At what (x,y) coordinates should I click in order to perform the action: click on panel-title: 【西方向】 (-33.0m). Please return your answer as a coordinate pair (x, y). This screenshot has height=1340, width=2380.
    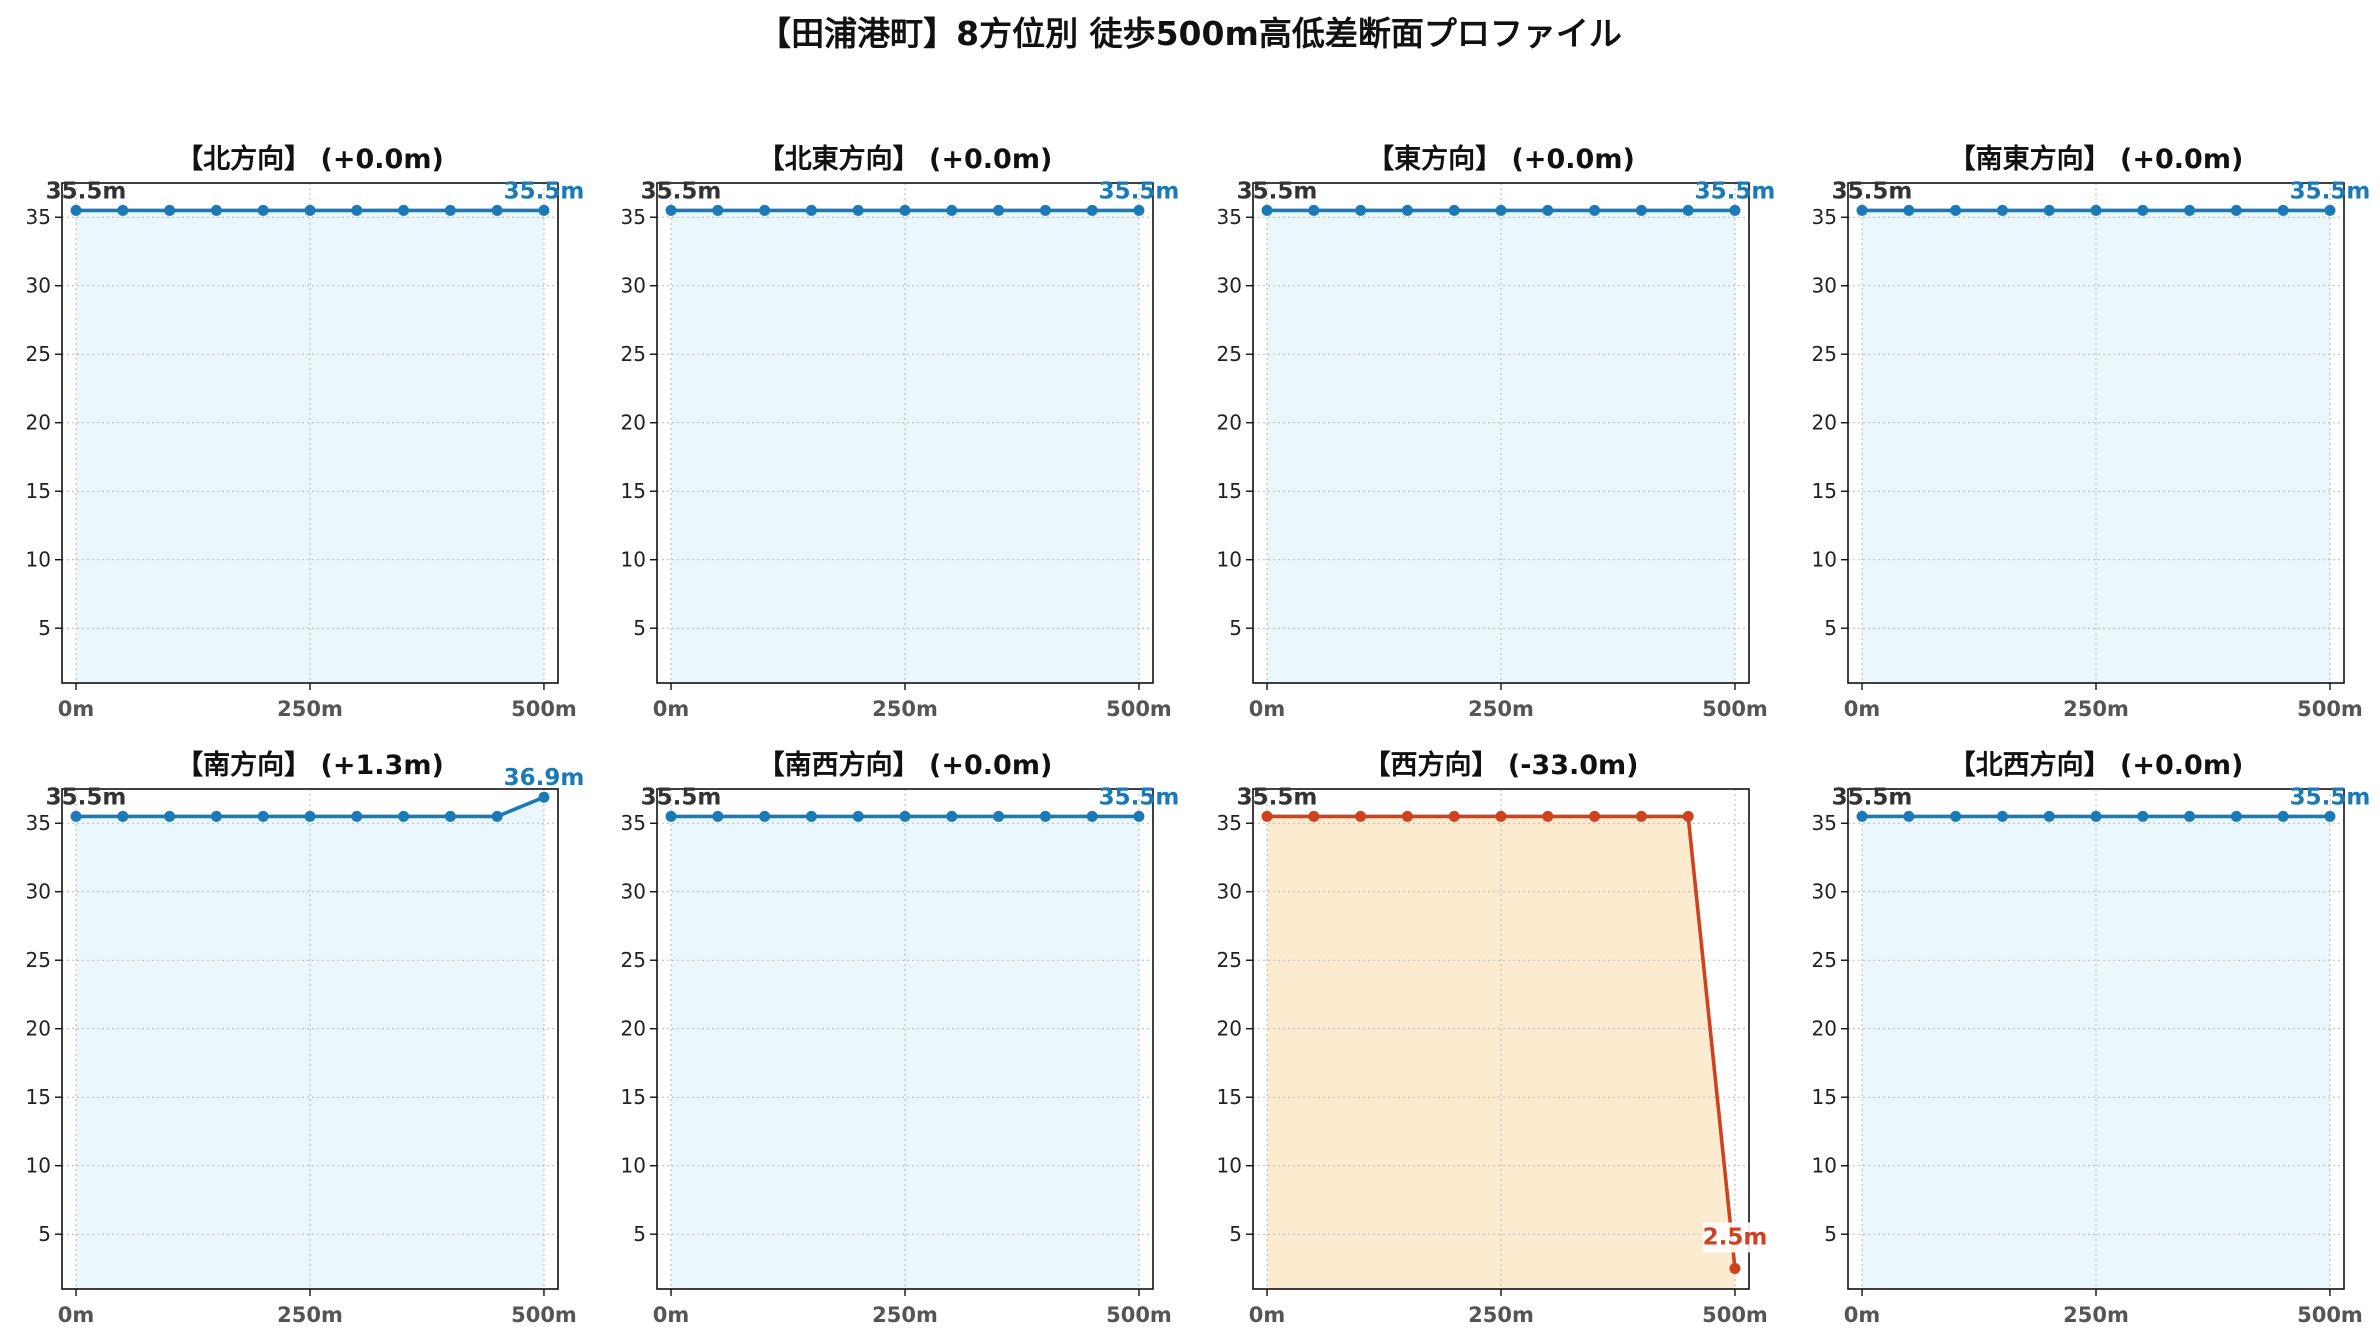
    Looking at the image, I should click on (1500, 765).